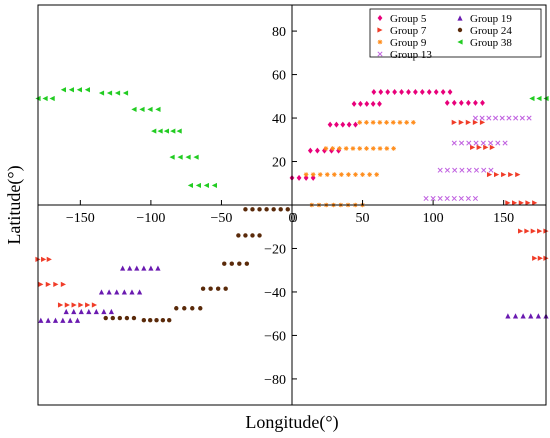 Image resolution: width=550 pixels, height=438 pixels. What do you see at coordinates (402, 43) in the screenshot?
I see `legend-item: Group 9` at bounding box center [402, 43].